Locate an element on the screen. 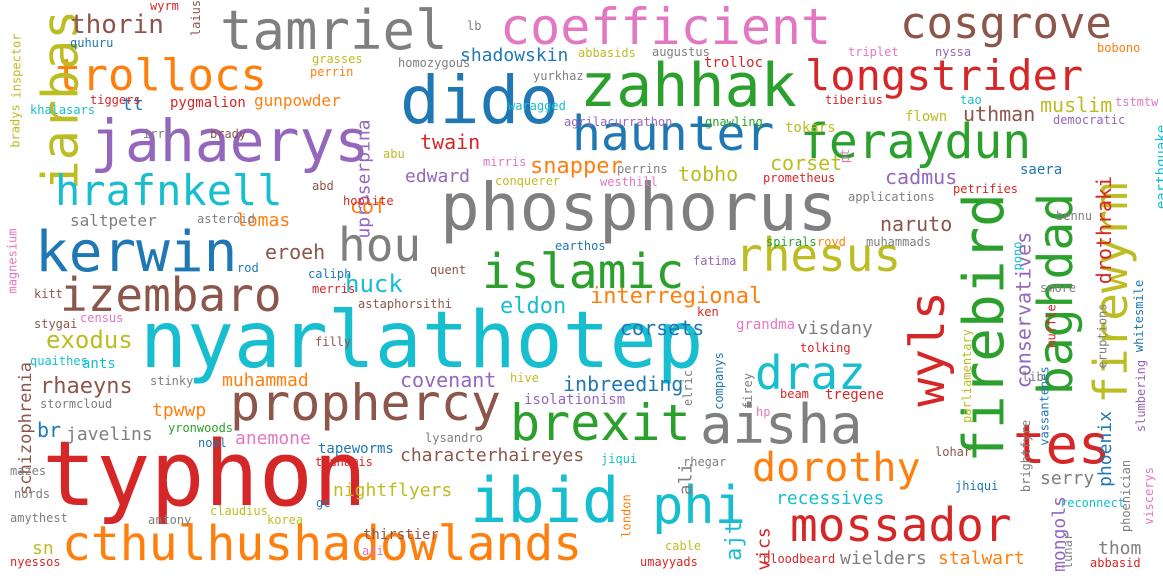 The height and width of the screenshot is (581, 1163). word-noal: noal is located at coordinates (212, 443).